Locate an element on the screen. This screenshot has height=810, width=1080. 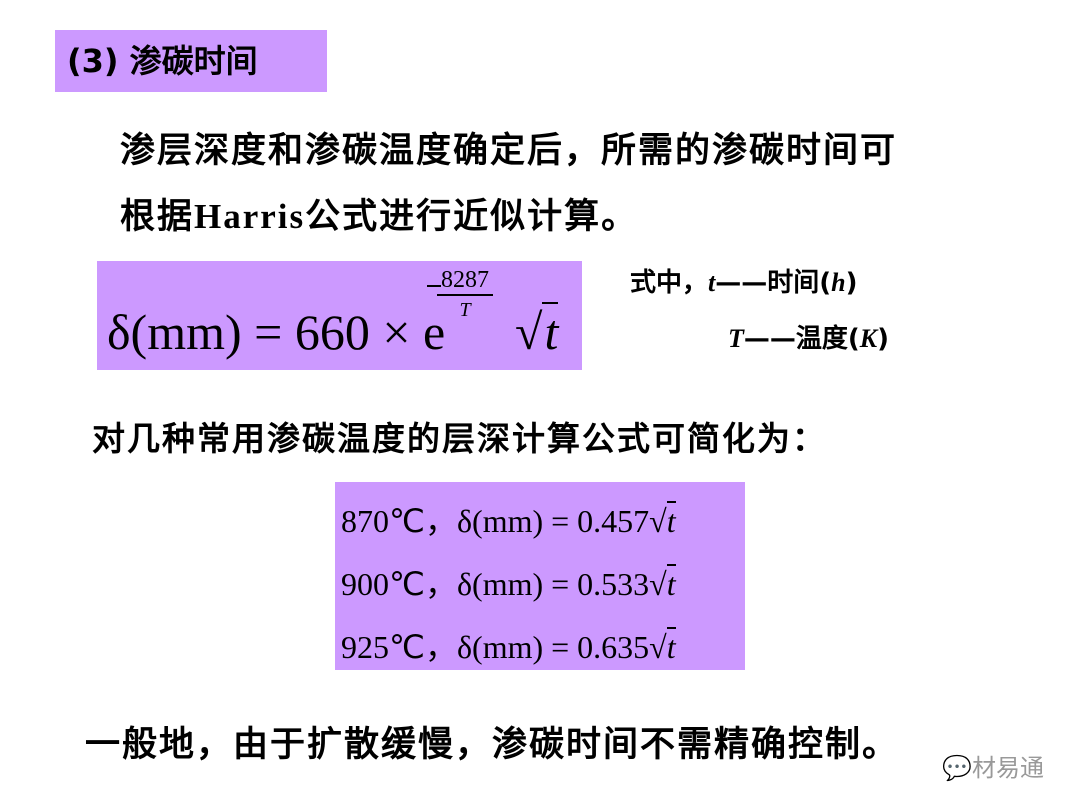
watermark-text: 材易通 is located at coordinates (1008, 768).